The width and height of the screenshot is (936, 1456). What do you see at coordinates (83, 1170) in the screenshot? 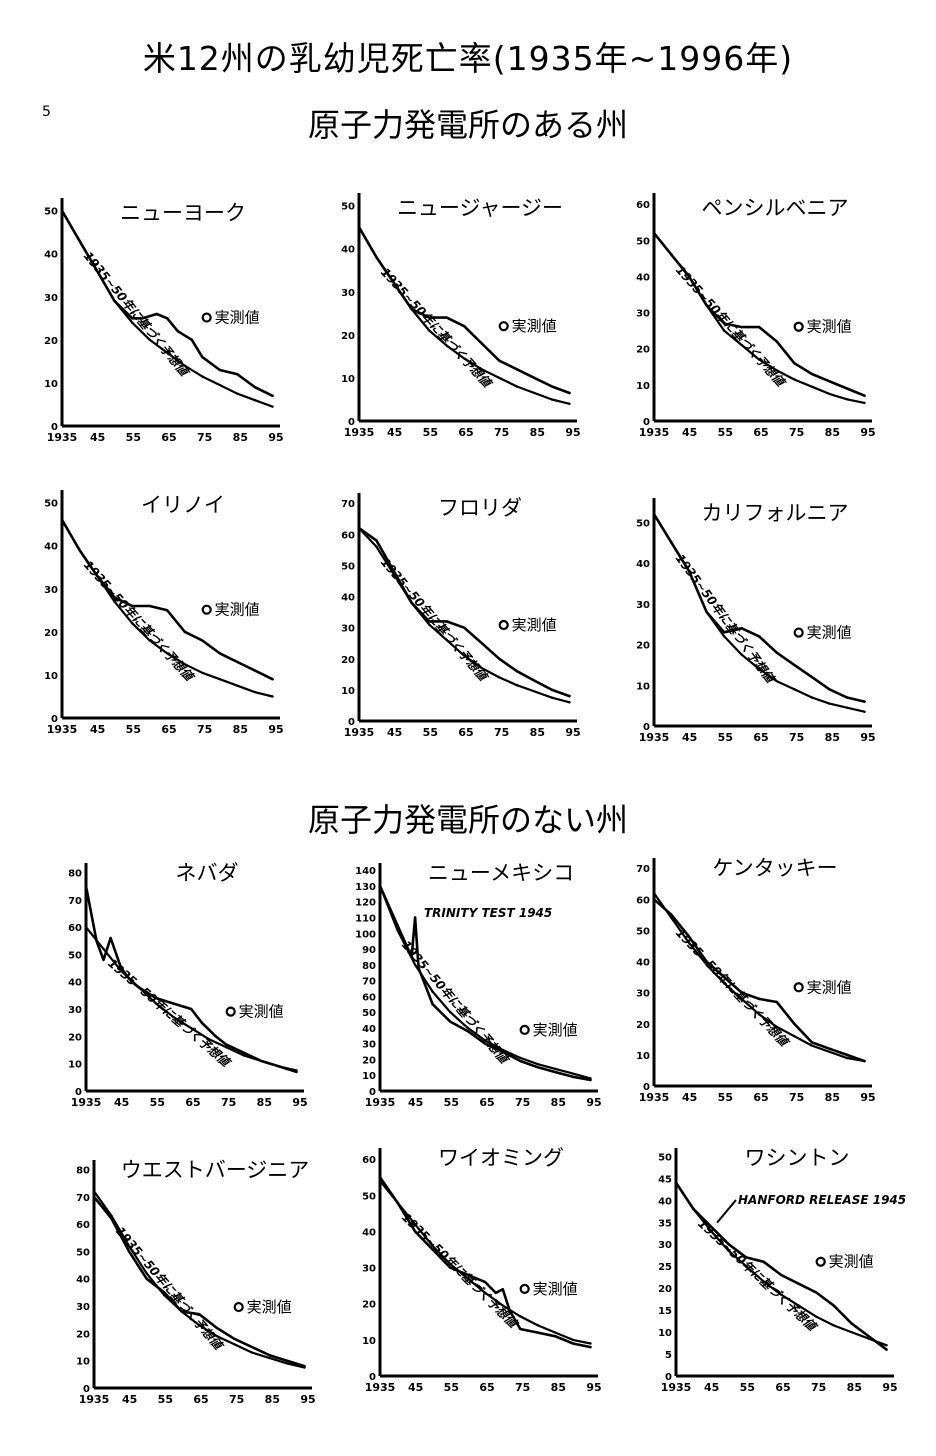
I see `y-tick-label: 80` at bounding box center [83, 1170].